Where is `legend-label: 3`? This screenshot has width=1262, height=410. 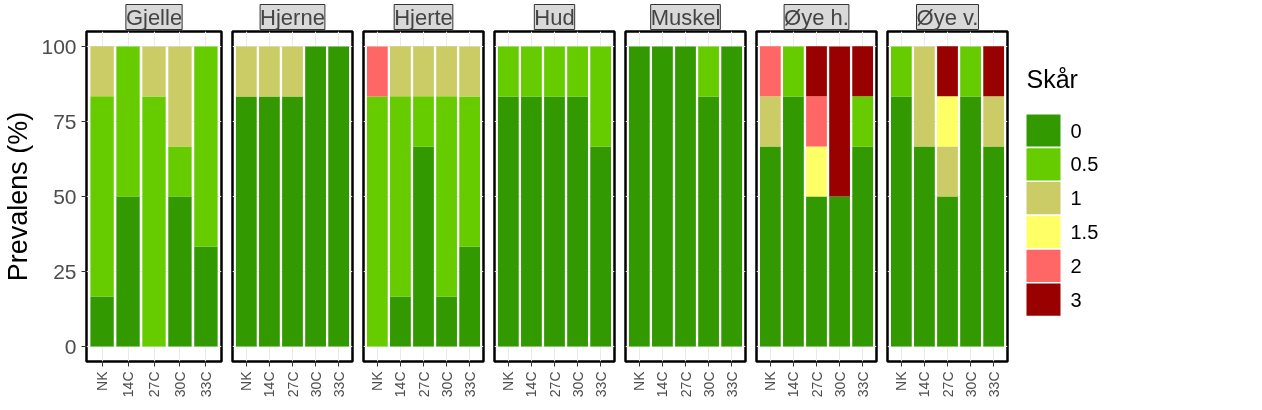 legend-label: 3 is located at coordinates (1076, 299).